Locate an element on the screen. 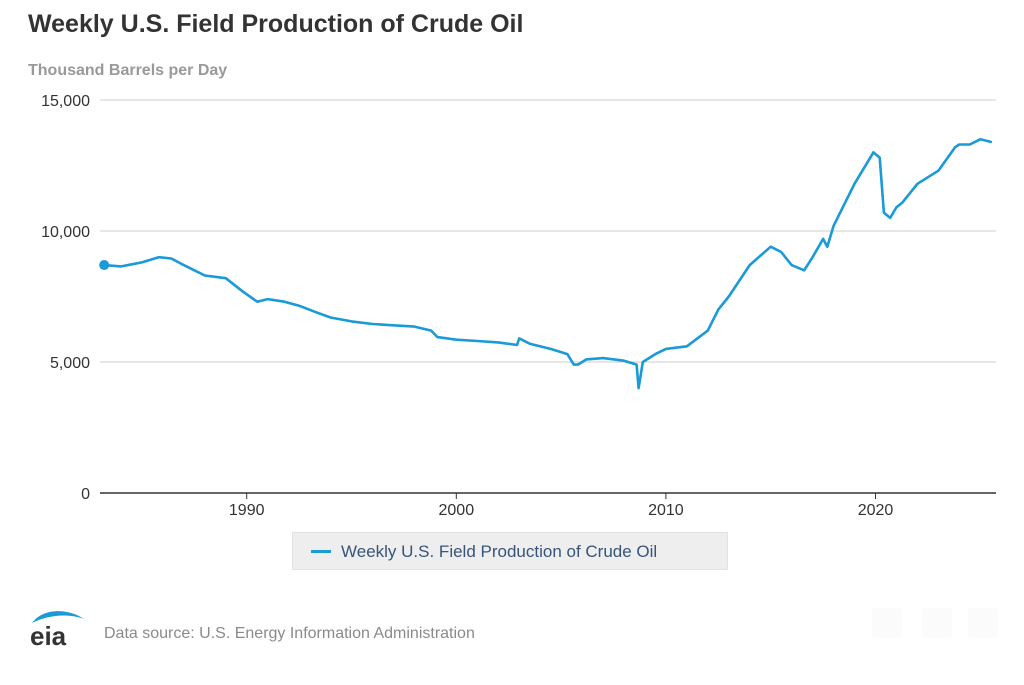 The height and width of the screenshot is (685, 1024). y-axis-unit-label: Thousand Barrels per Day is located at coordinates (128, 70).